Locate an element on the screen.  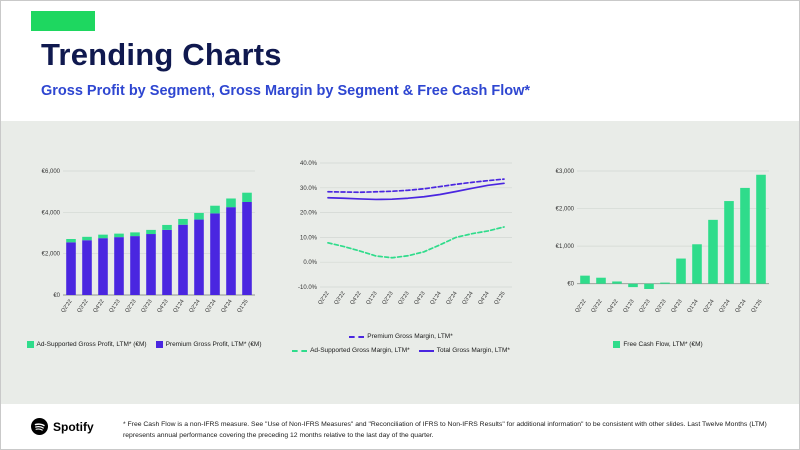
legend-item-free-cash-flow: Free Cash Flow, LTM* (€M) is located at coordinates (658, 344).